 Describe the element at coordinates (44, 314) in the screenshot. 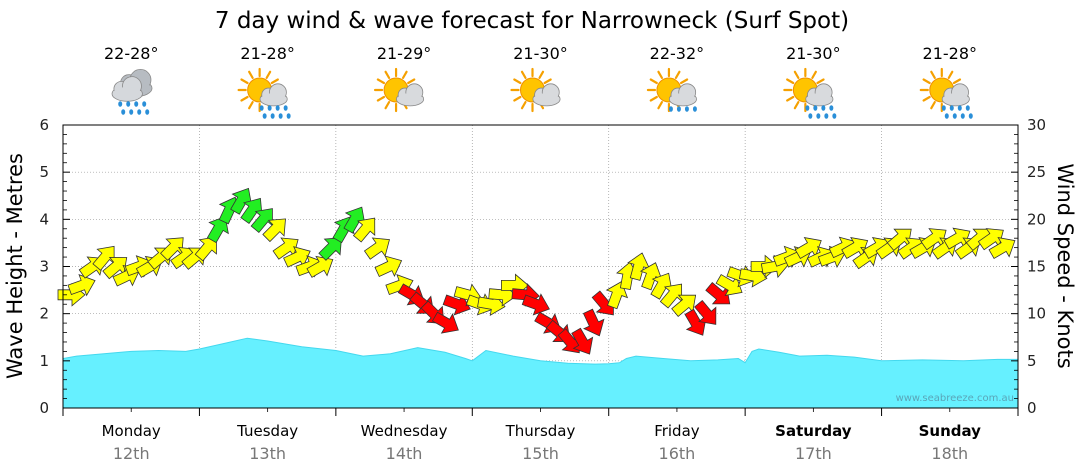

I see `left-tick-label: 2` at that location.